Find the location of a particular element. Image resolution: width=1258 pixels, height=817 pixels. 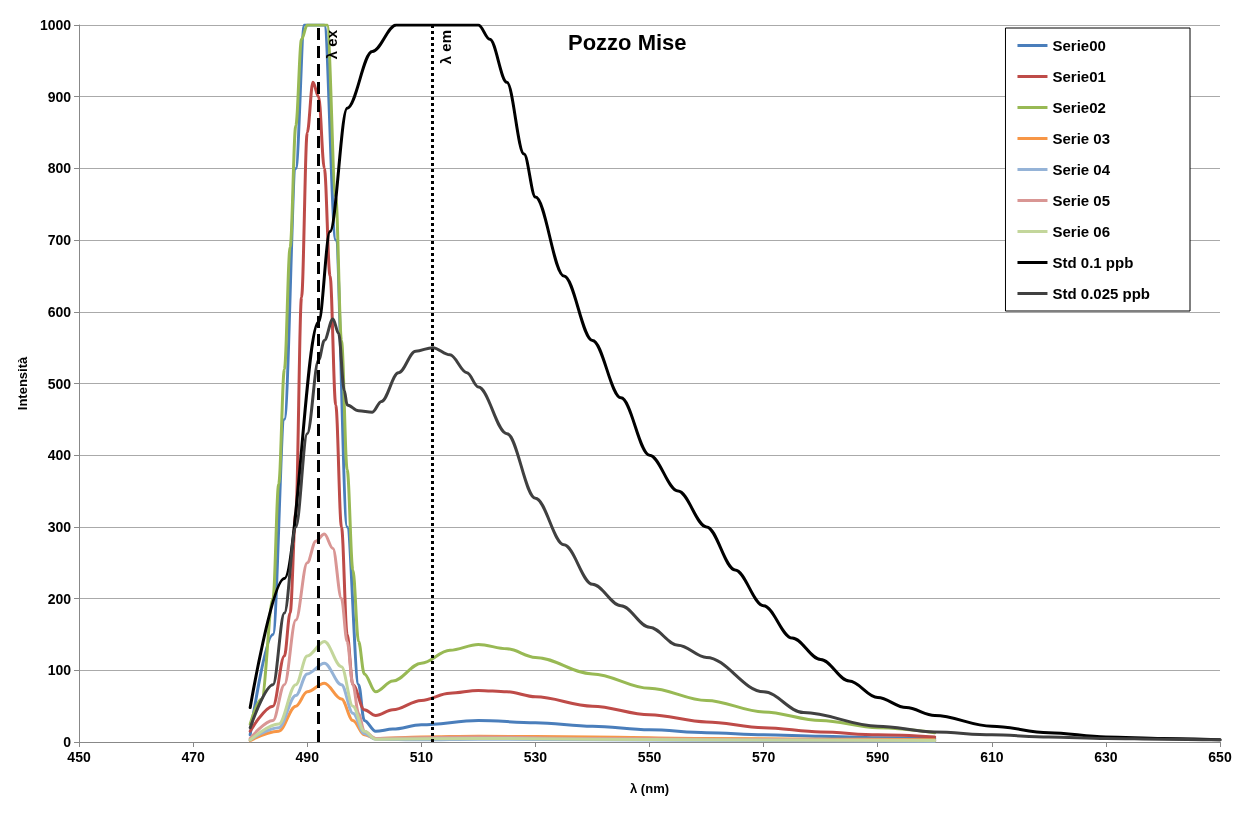

legend-label: Std 0.1 ppb is located at coordinates (1093, 262).